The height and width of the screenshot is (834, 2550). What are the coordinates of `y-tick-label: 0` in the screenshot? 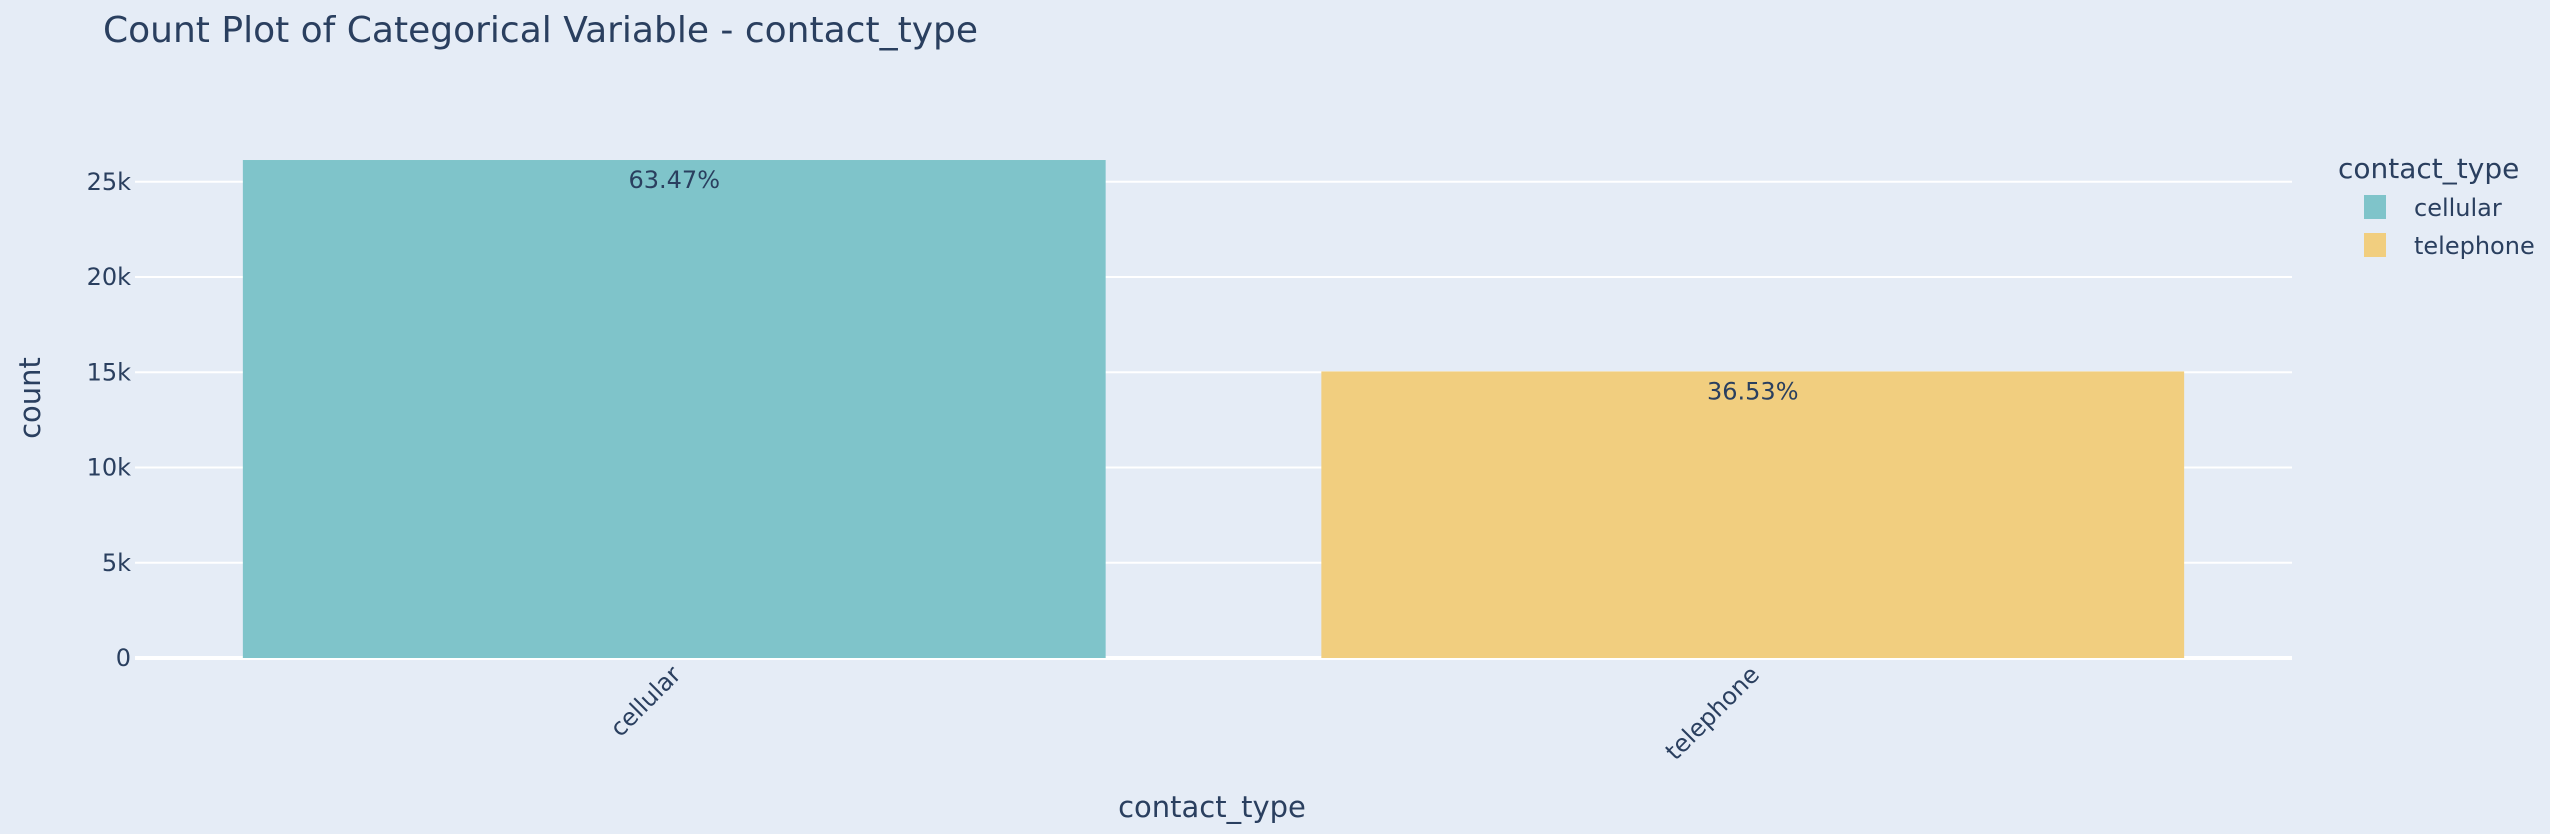 It's located at (123, 658).